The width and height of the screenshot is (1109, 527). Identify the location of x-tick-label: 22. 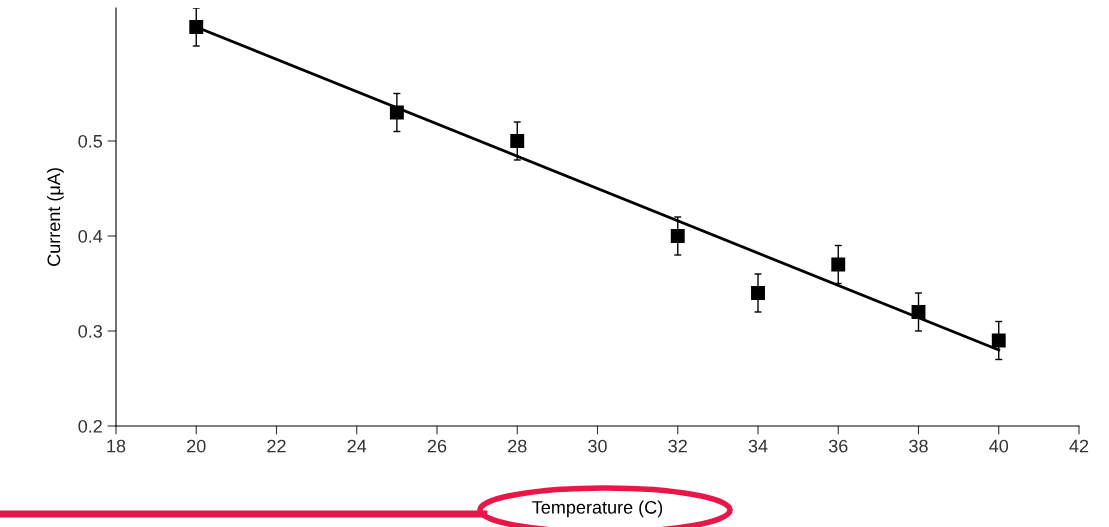
(276, 446).